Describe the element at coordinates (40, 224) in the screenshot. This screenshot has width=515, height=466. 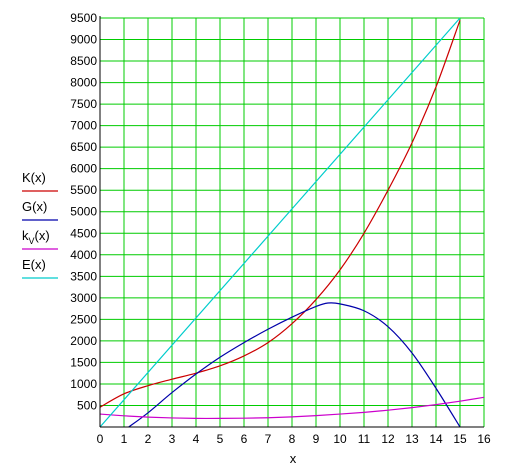
I see `legend: K(x) G(x) kV(x) E(x)` at that location.